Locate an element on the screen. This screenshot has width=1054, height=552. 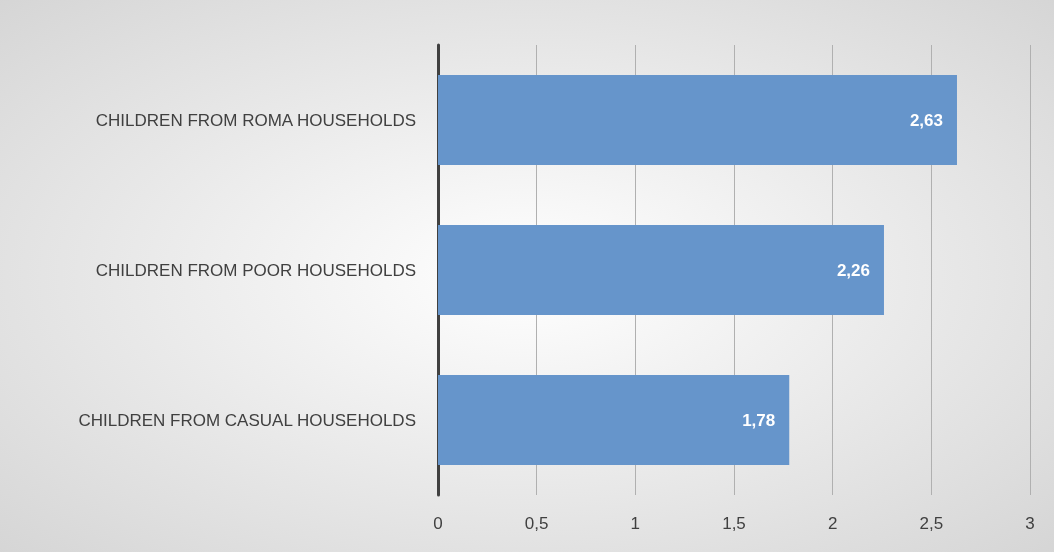
x-tick-label: 1 is located at coordinates (635, 523).